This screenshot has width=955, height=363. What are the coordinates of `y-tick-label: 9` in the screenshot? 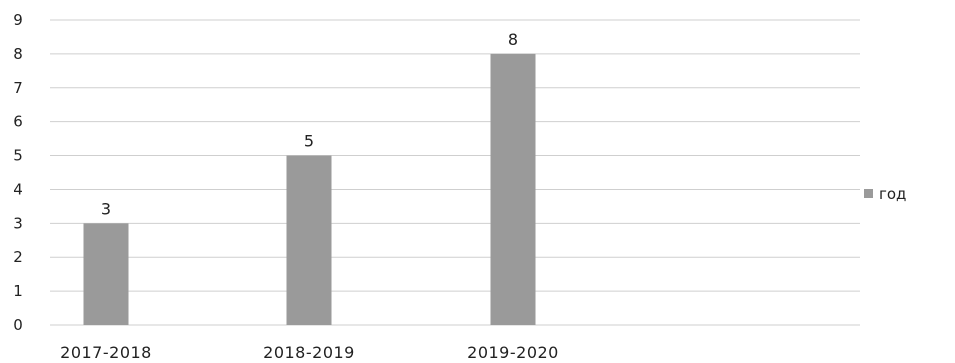 It's located at (18, 20).